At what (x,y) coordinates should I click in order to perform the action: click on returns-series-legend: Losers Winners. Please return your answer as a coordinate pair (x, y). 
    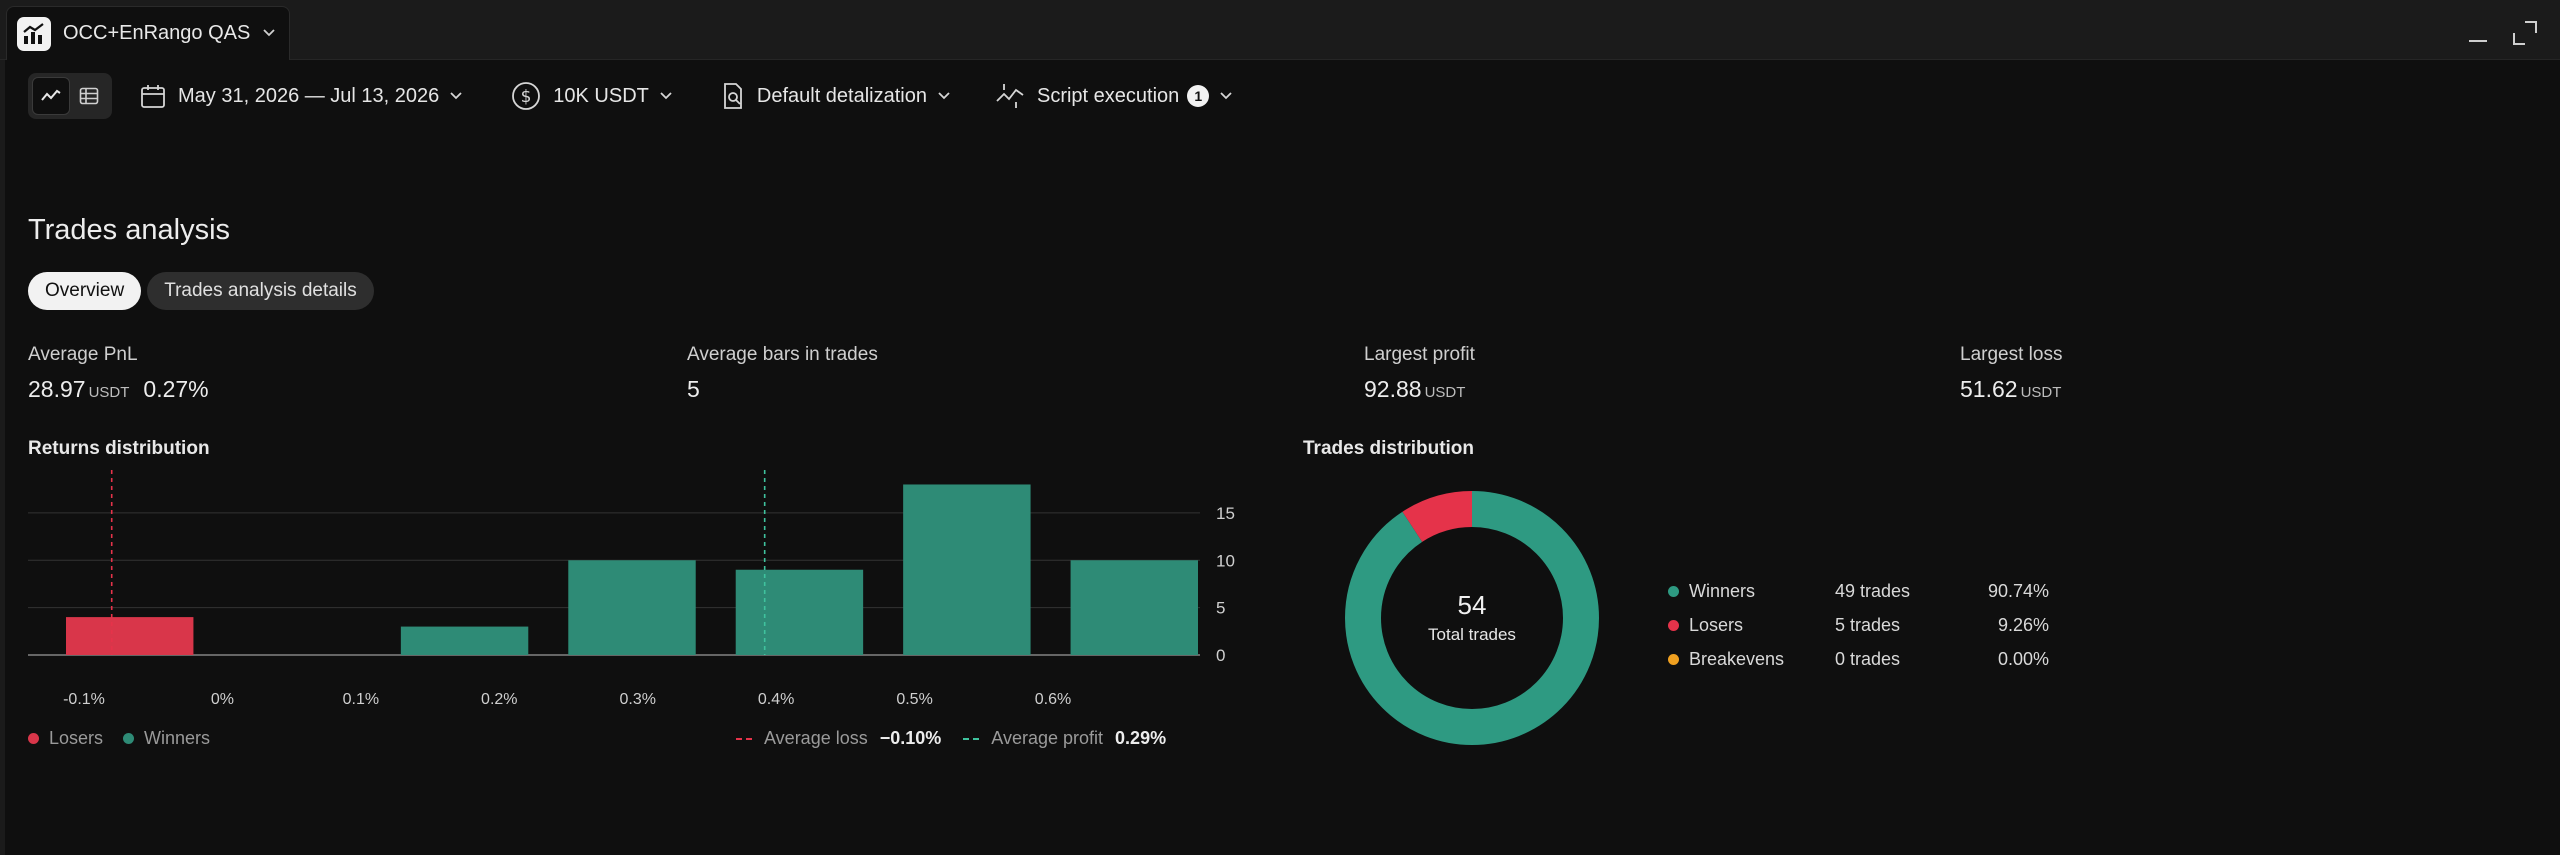
    Looking at the image, I should click on (119, 738).